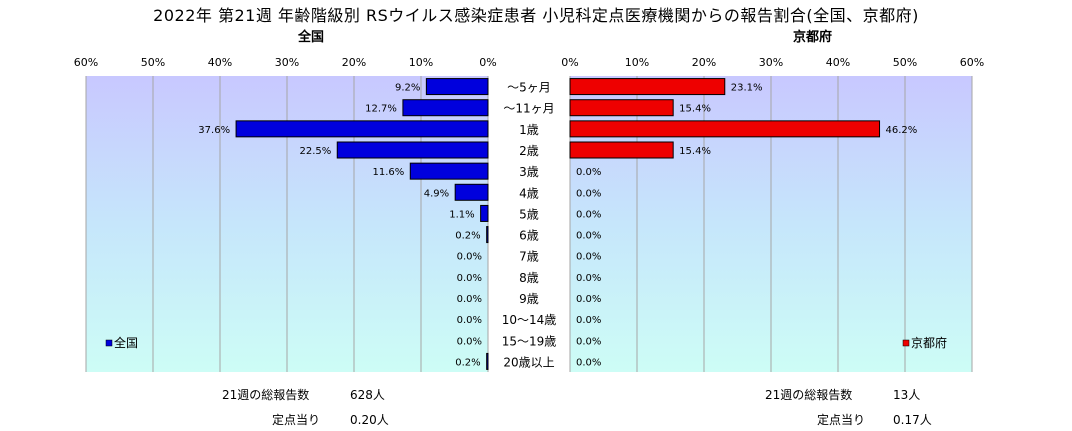 The image size is (1072, 431). Describe the element at coordinates (569, 62) in the screenshot. I see `right-x-tick-label: 0%` at that location.